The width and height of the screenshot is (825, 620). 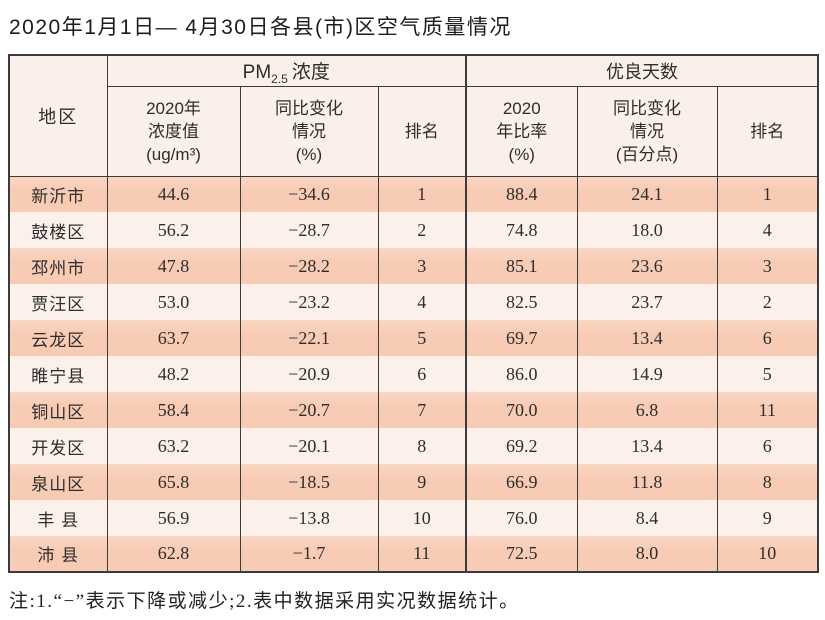 I want to click on pm-value-cell: 62.8, so click(x=173, y=554).